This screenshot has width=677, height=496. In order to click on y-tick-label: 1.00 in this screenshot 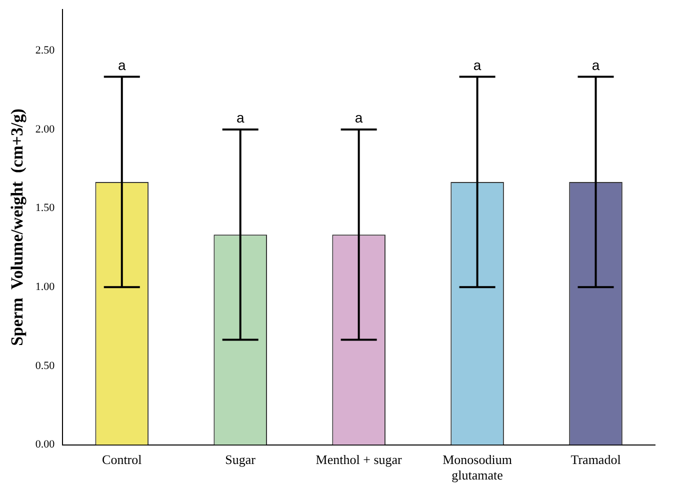, I will do `click(45, 287)`.